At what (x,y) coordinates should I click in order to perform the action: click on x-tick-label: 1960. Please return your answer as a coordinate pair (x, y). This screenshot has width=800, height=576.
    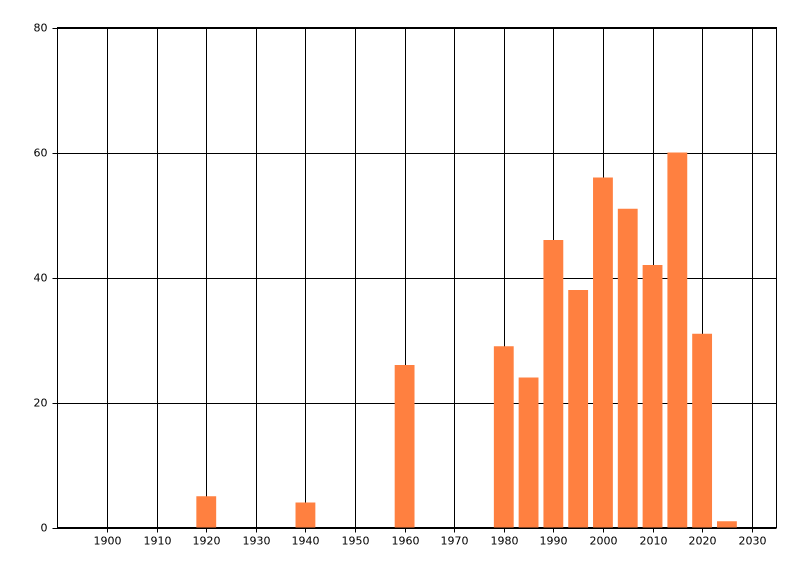
    Looking at the image, I should click on (406, 541).